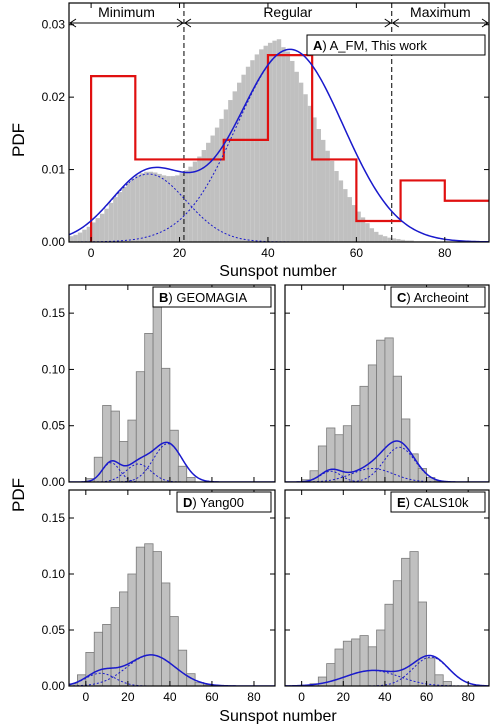 Image resolution: width=493 pixels, height=724 pixels. I want to click on legend-text: ) A_FM, This work, so click(374, 45).